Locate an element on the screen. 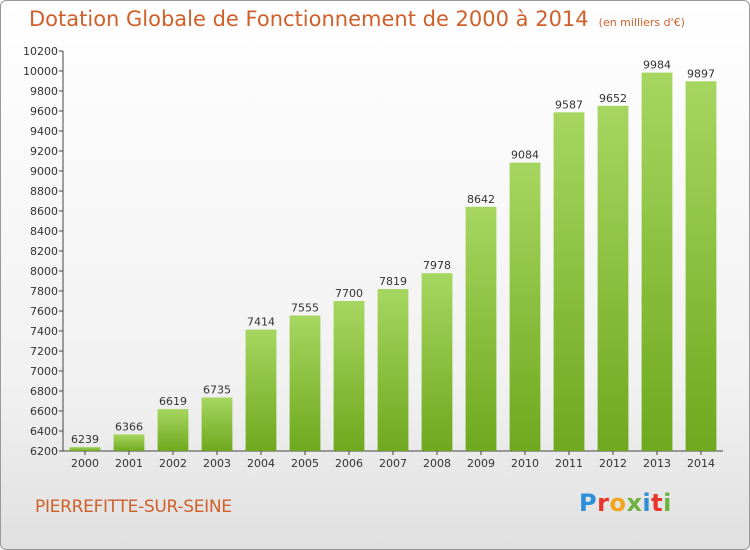 The image size is (750, 550). data-label-2009: 8642 is located at coordinates (481, 199).